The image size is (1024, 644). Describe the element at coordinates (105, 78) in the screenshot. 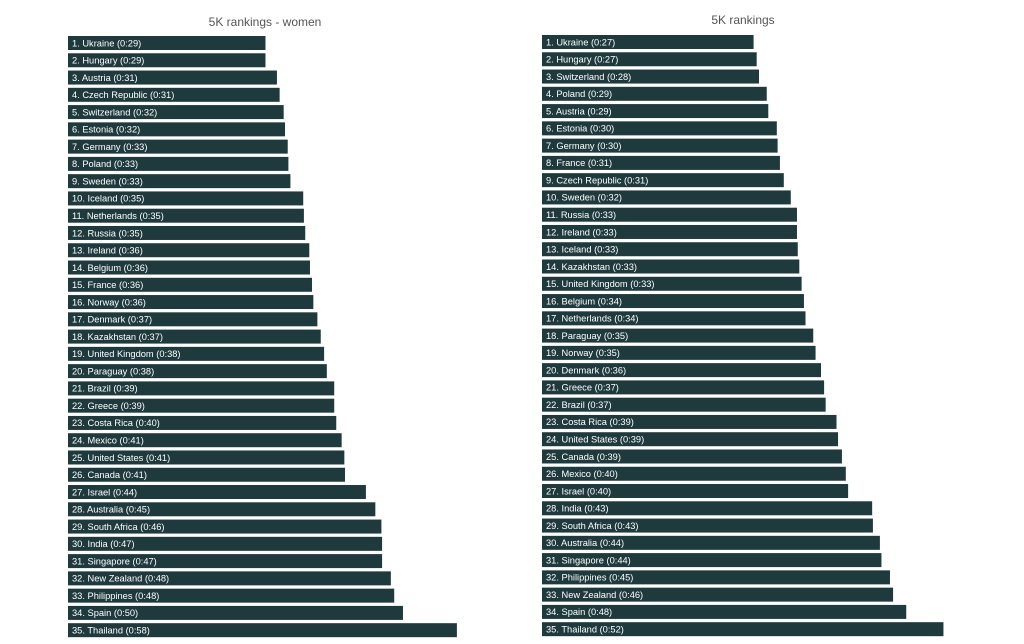

I see `bar-label: 3. Austria (0:31)` at that location.